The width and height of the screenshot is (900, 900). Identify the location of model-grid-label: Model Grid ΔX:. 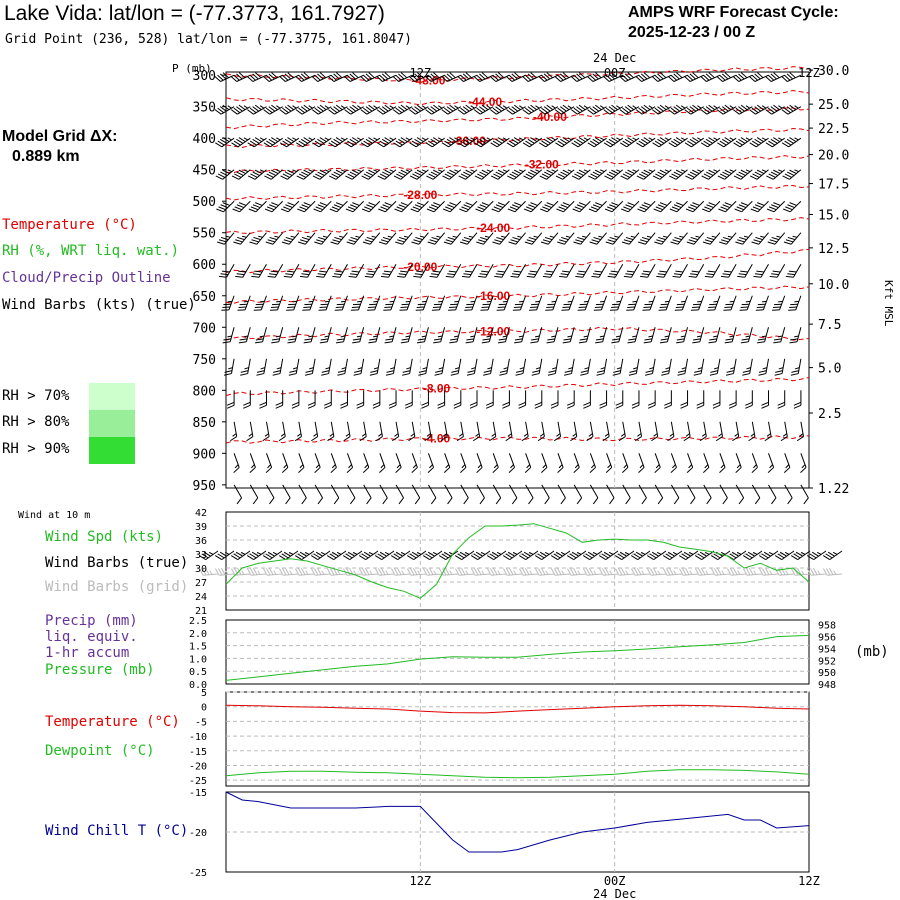
(60, 136).